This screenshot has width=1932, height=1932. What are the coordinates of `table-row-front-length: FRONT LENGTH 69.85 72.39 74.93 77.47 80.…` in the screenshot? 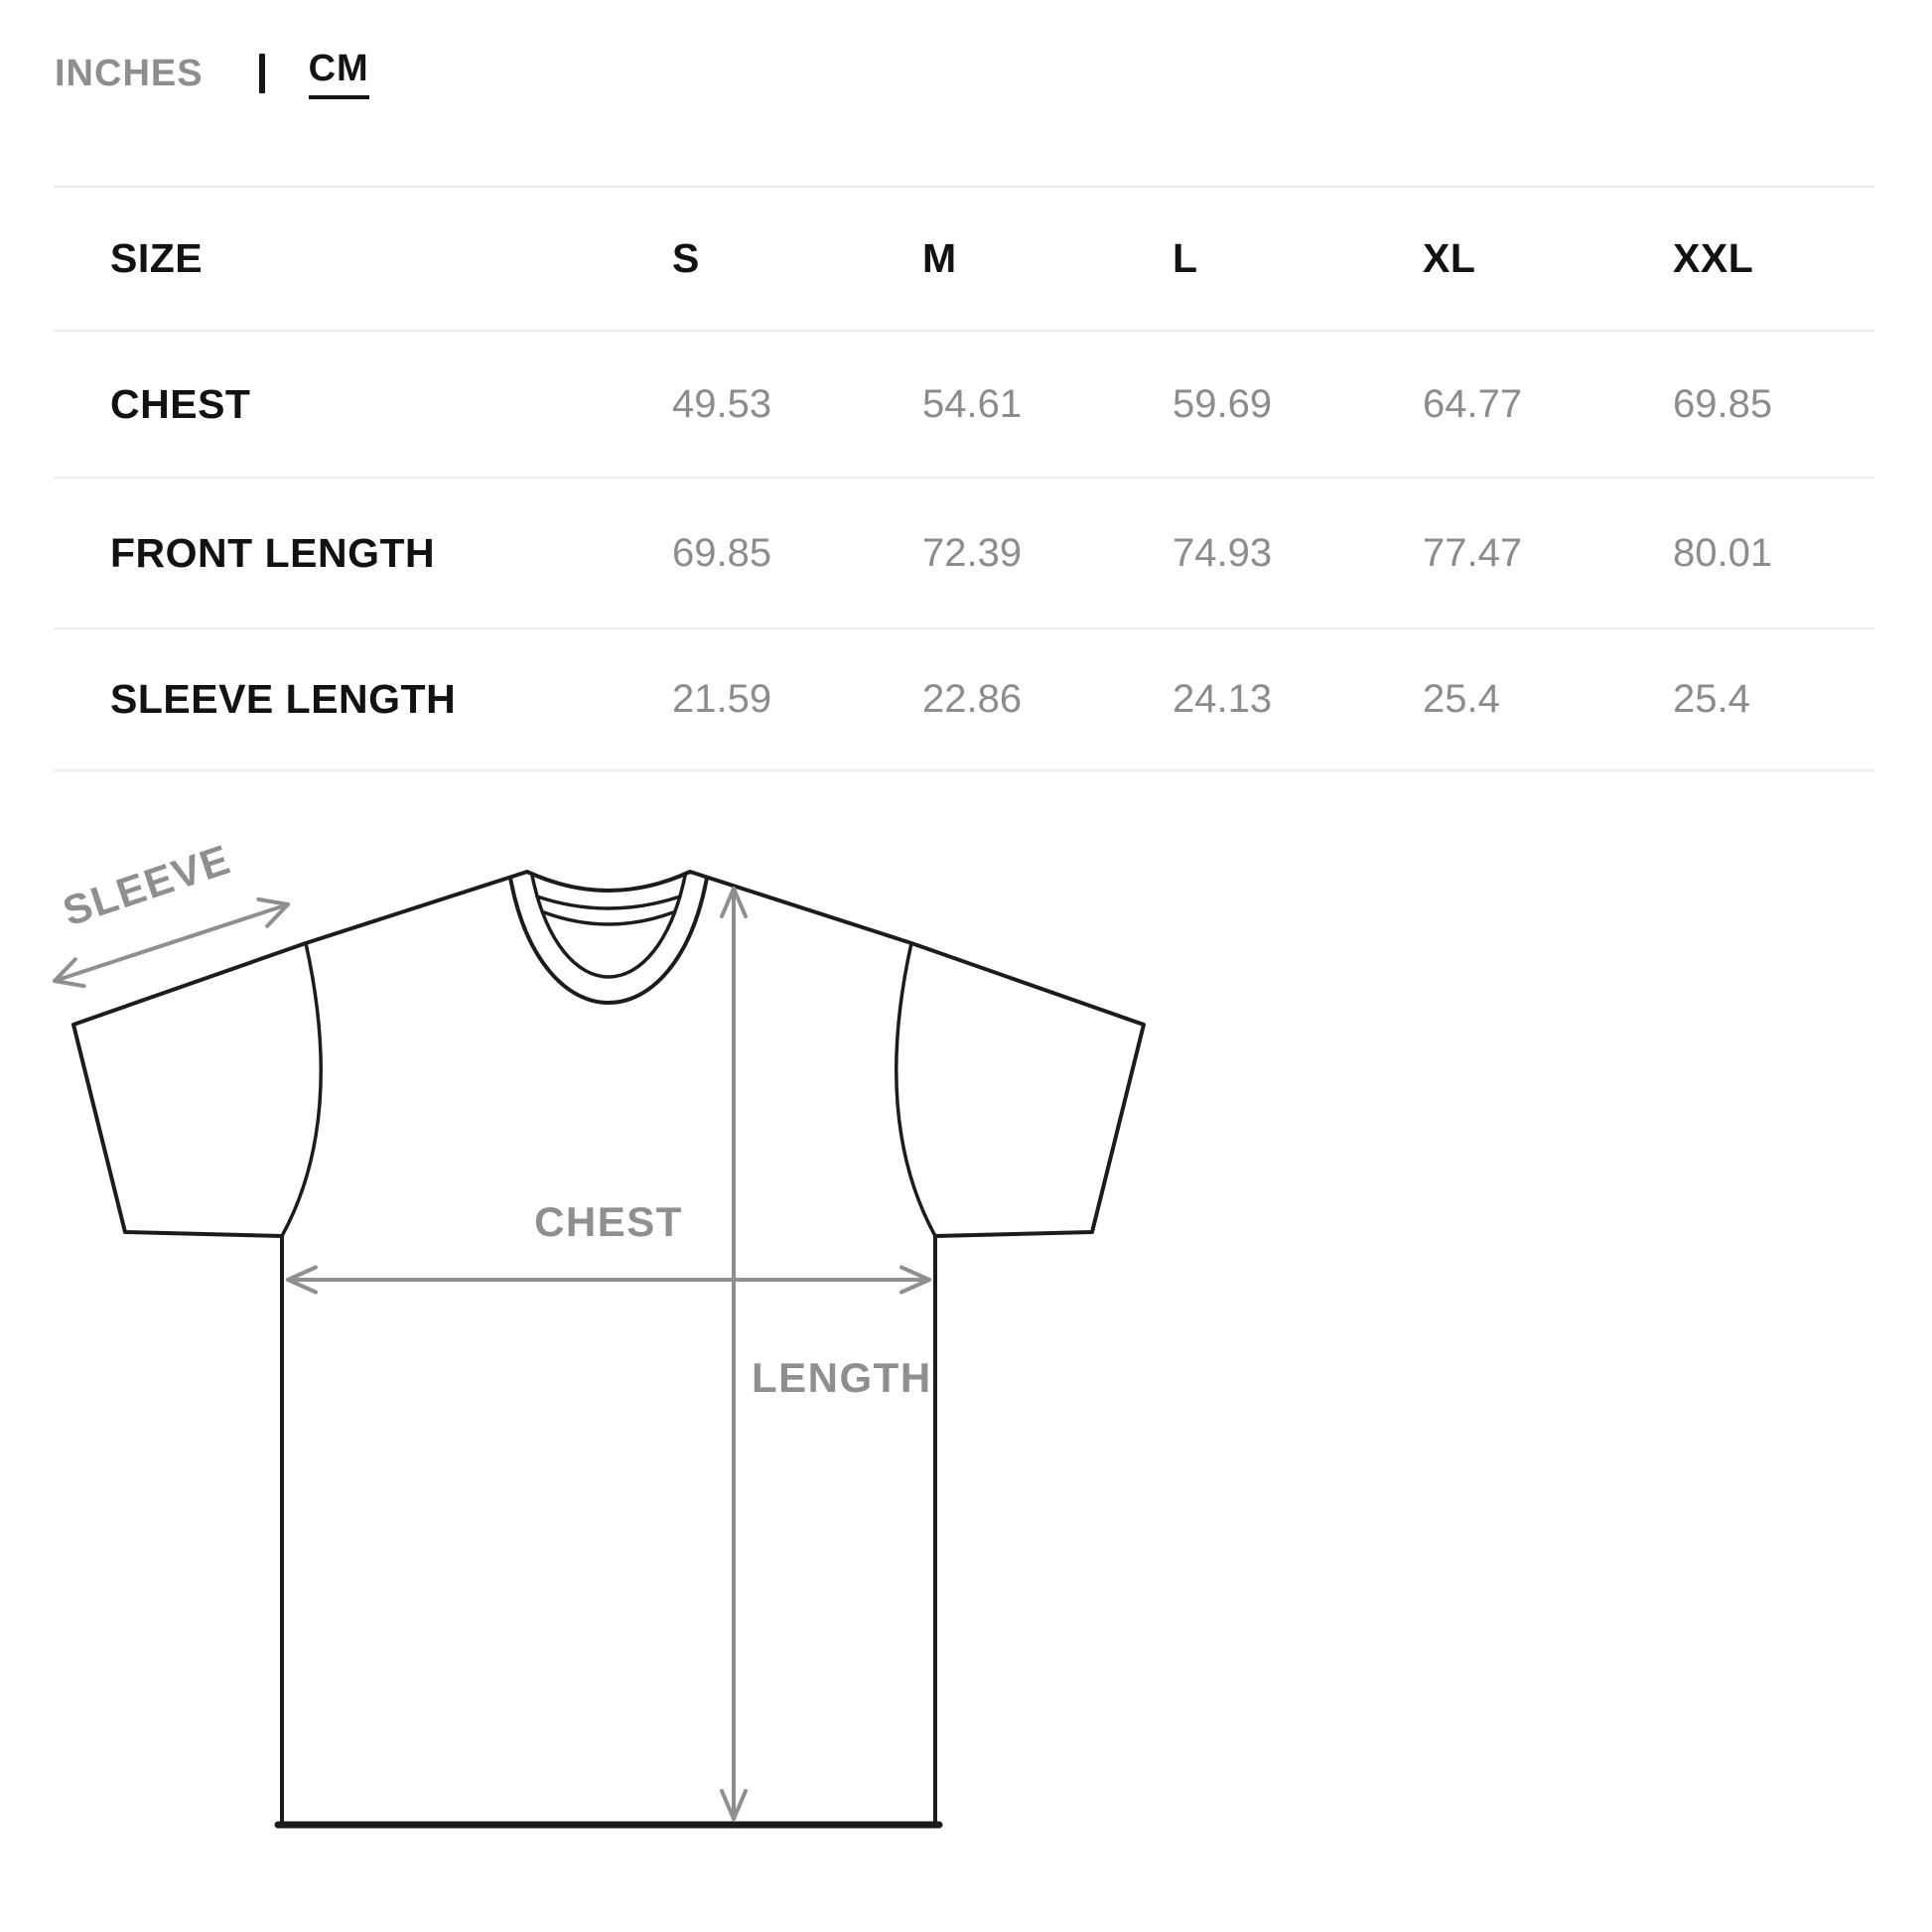 It's located at (964, 552).